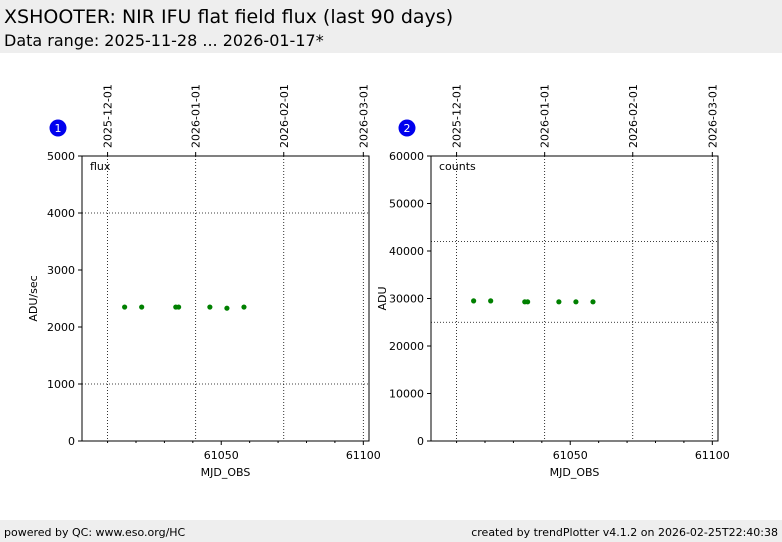  What do you see at coordinates (61, 270) in the screenshot?
I see `y-tick-label: 3000` at bounding box center [61, 270].